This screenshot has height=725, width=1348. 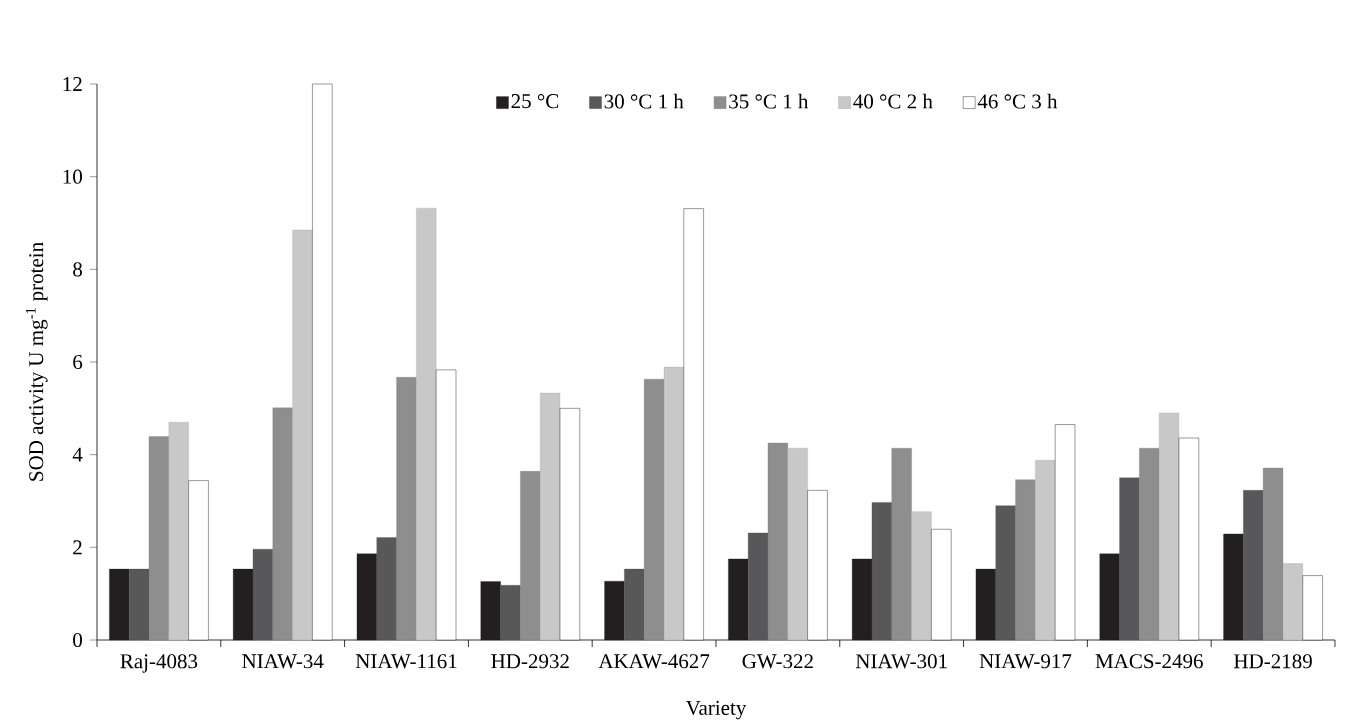 What do you see at coordinates (1149, 661) in the screenshot?
I see `x-tick-label: MACS-2496` at bounding box center [1149, 661].